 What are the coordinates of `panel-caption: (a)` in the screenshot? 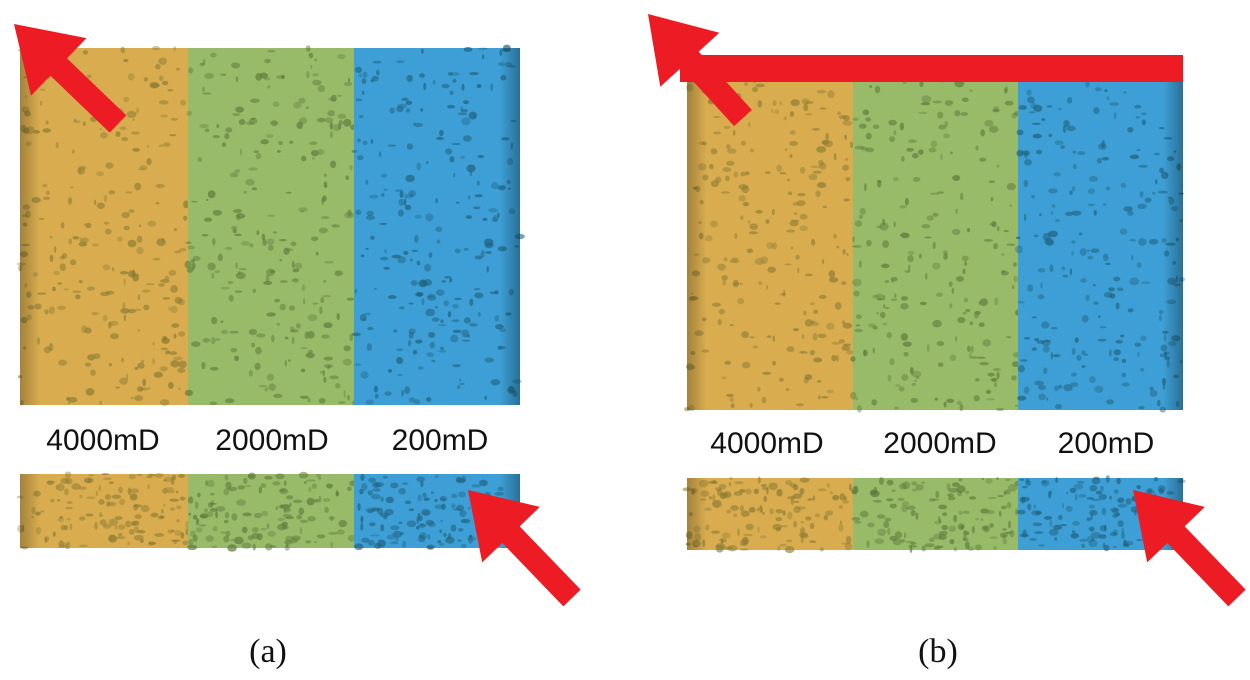 It's located at (268, 651).